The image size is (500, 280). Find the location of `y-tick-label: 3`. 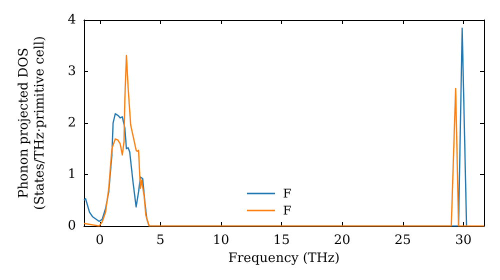

y-tick-label: 3 is located at coordinates (72, 71).